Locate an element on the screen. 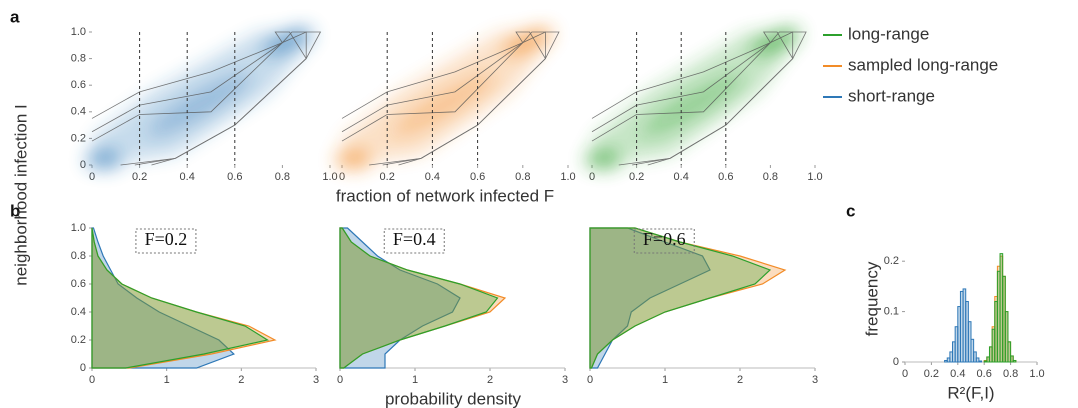 The image size is (1078, 408). annotation: F=0.6 is located at coordinates (664, 239).